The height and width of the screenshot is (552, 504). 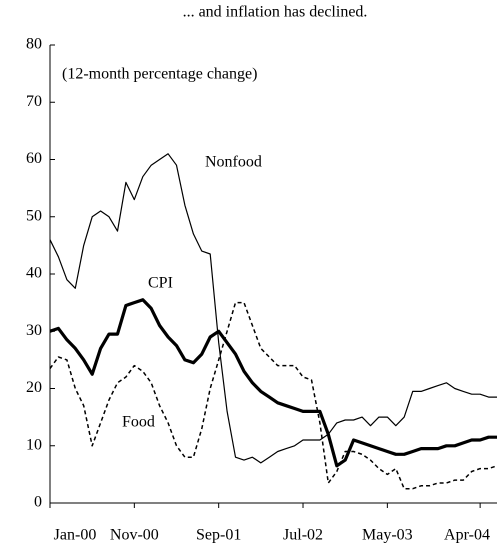 What do you see at coordinates (34, 330) in the screenshot?
I see `y-tick-label: 30` at bounding box center [34, 330].